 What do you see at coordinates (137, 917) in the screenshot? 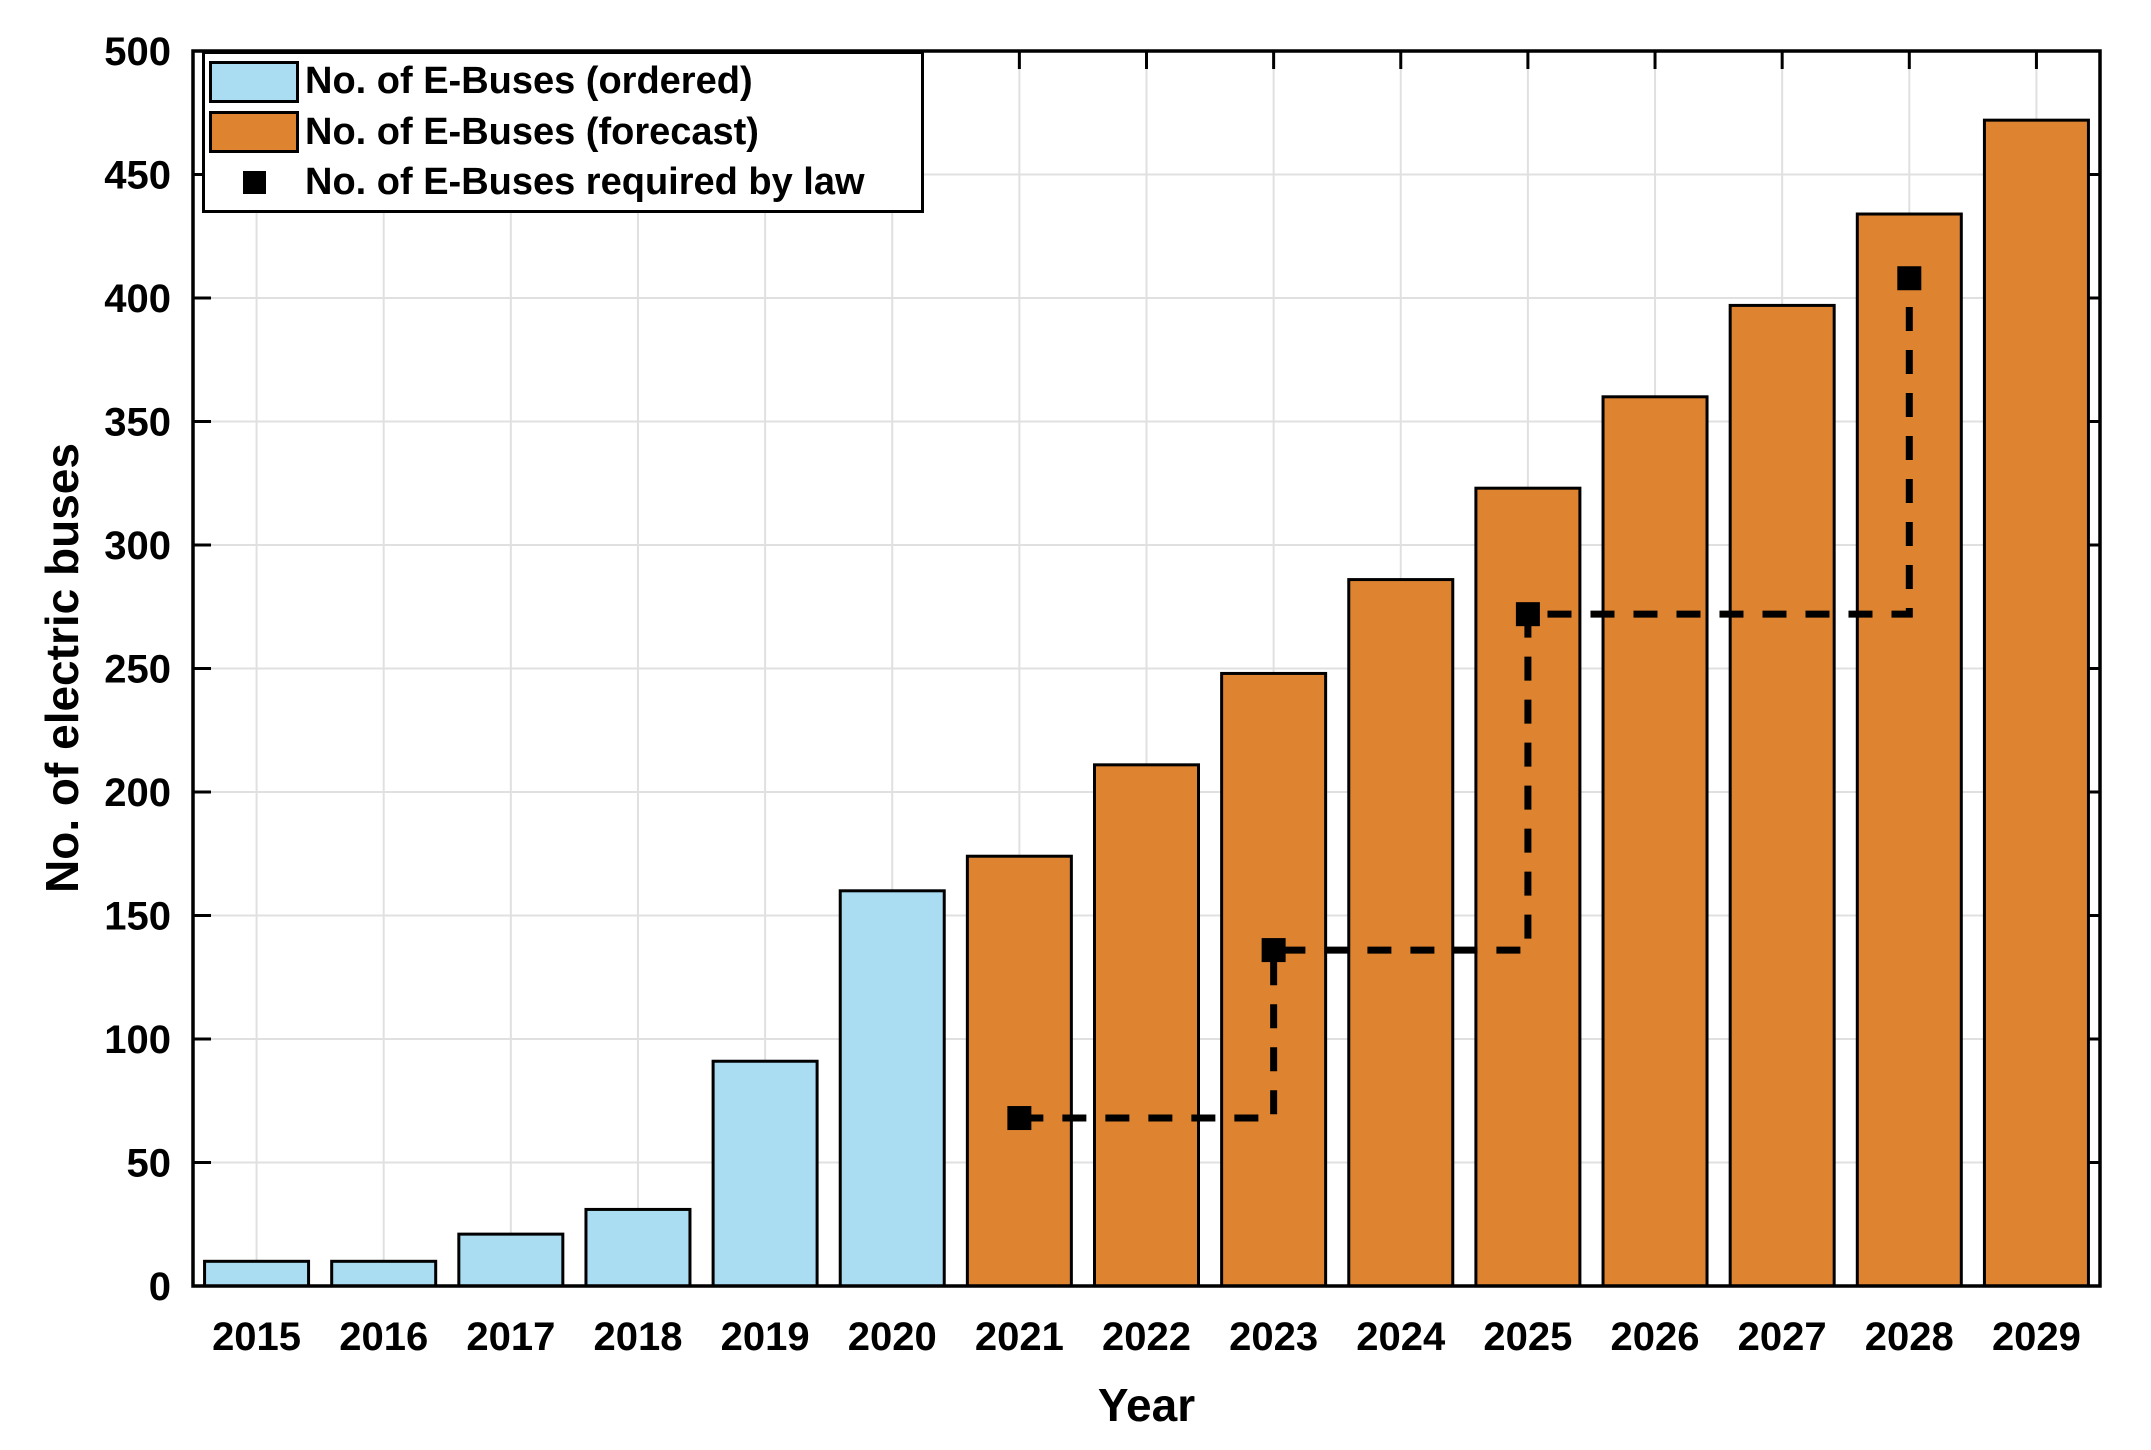
I see `y-tick-label: 150` at bounding box center [137, 917].